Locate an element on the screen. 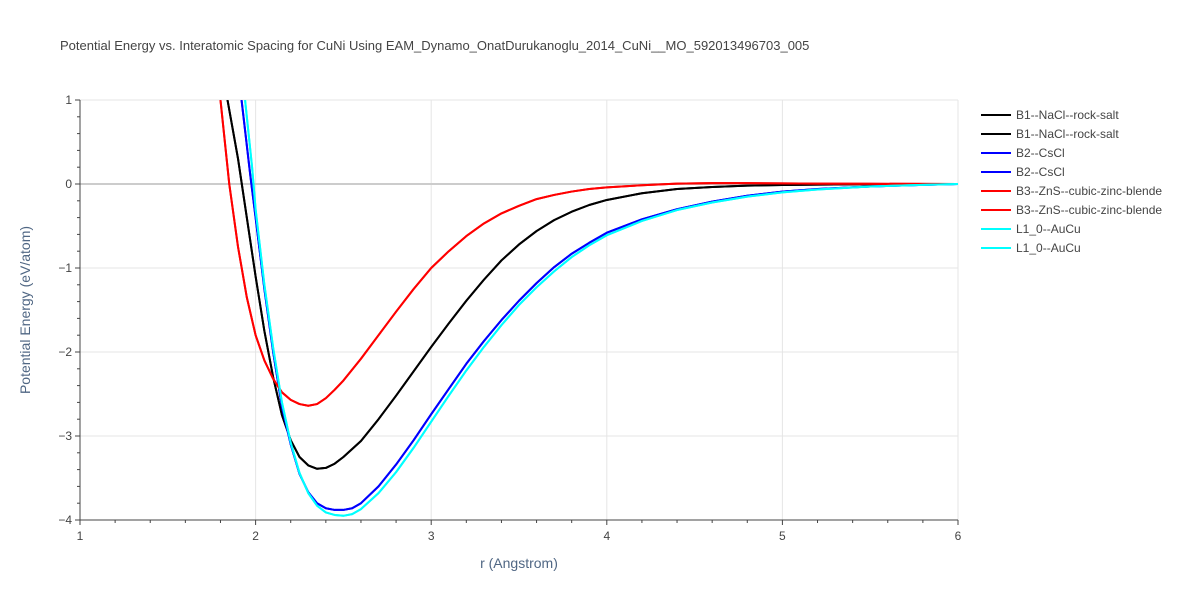 This screenshot has width=1200, height=600. legend-label-2: B2--CsCl is located at coordinates (1040, 153).